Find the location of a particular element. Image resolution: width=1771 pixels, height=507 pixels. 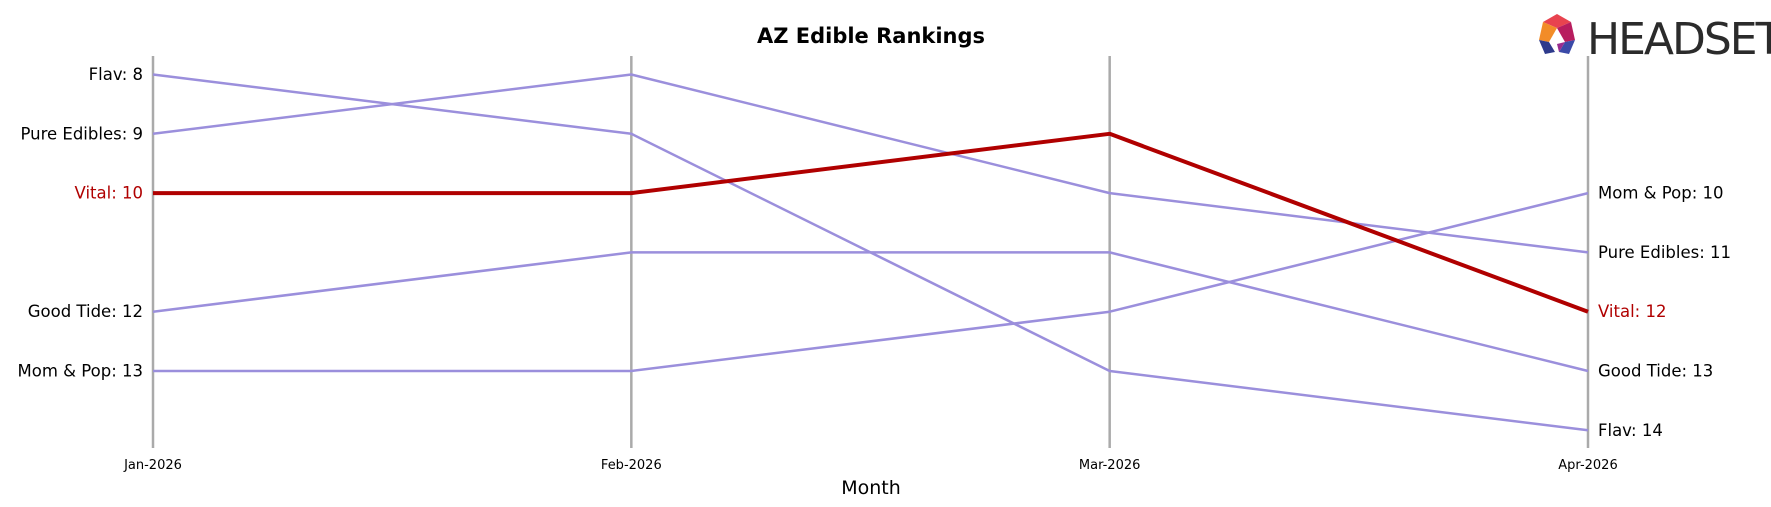

x-axis-ticks: Jan-2026 Feb-2026 Mar-2026 Apr-2026 is located at coordinates (870, 465).